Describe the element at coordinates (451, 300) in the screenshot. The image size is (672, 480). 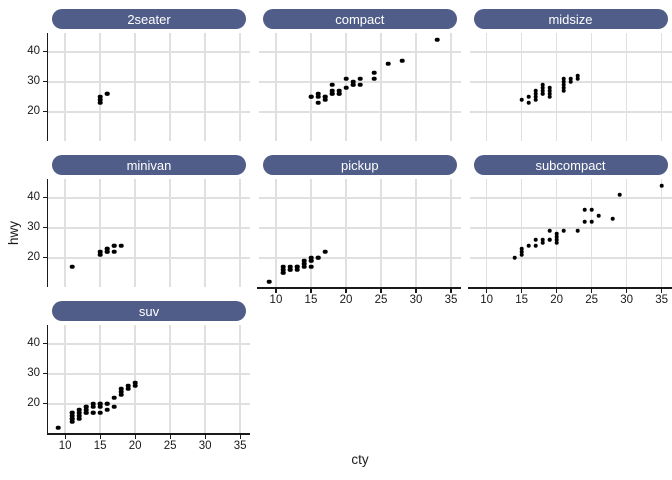
I see `x-tick-label: 35` at that location.